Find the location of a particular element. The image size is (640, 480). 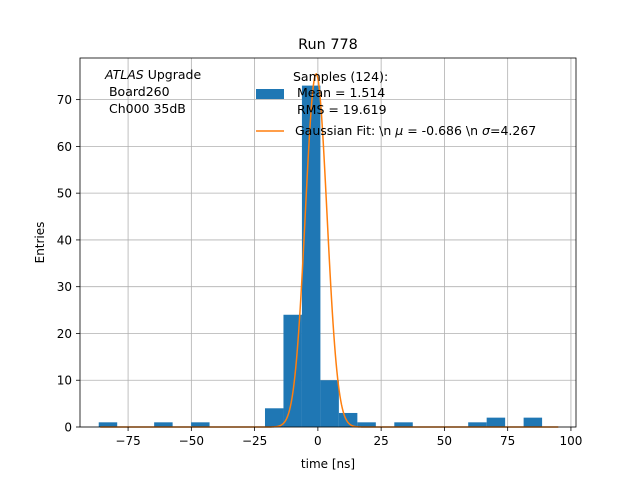

legend-fit-suffix: =4.267 is located at coordinates (513, 130).